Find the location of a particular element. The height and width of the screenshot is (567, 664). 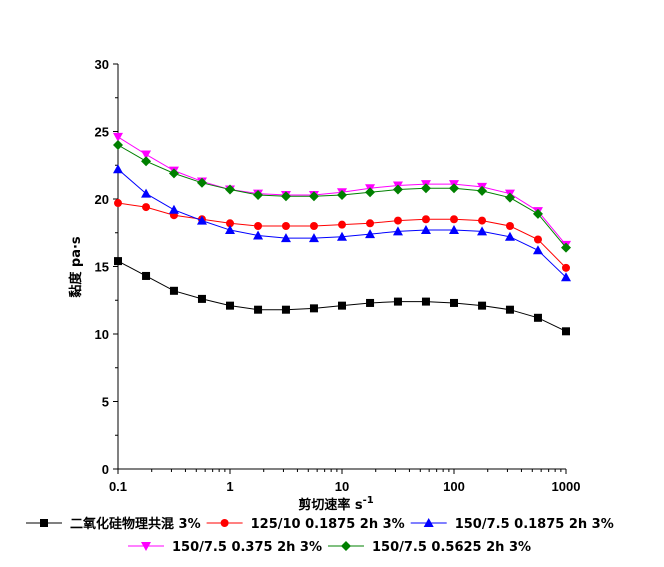

x-axis-title-superscript: -1 is located at coordinates (368, 500).